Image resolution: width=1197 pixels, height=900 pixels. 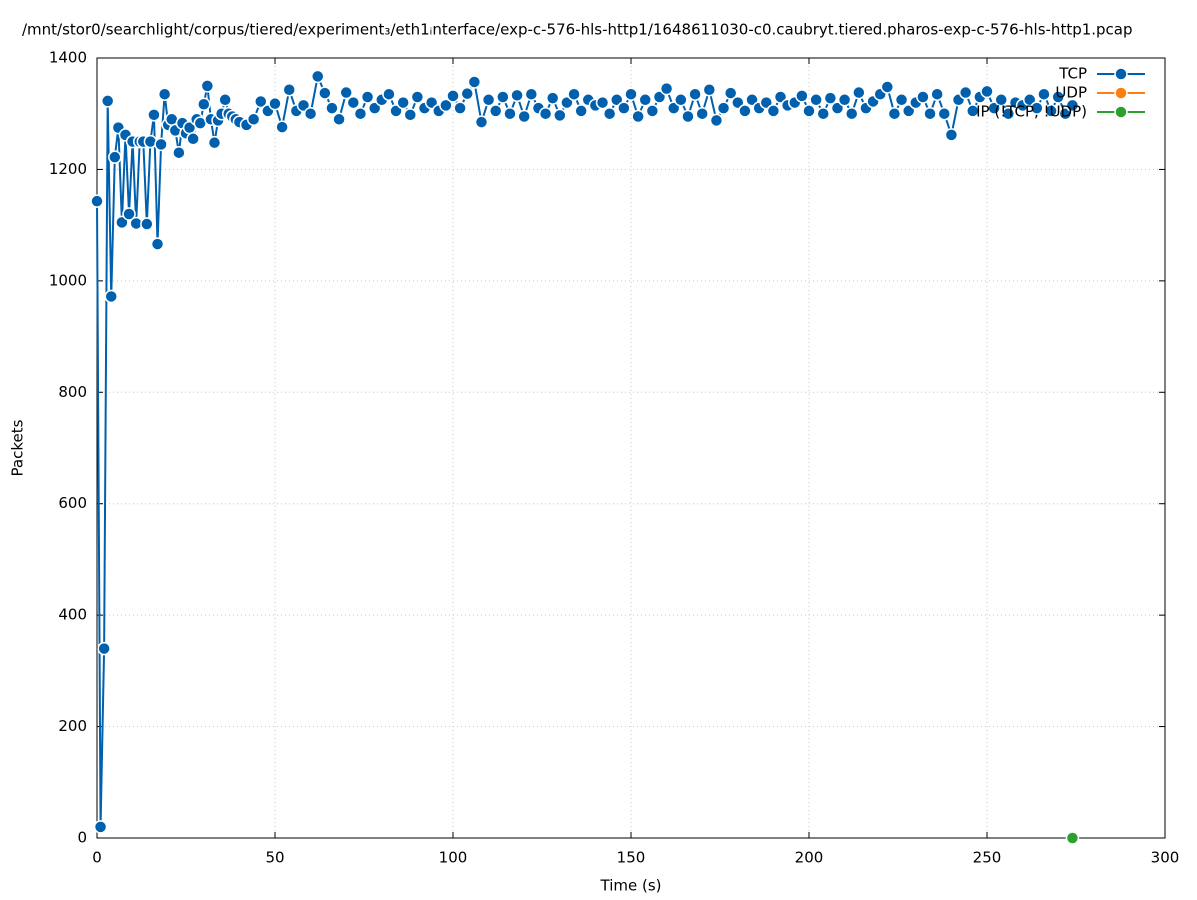 What do you see at coordinates (68, 58) in the screenshot?
I see `y-tick-label: 1400` at bounding box center [68, 58].